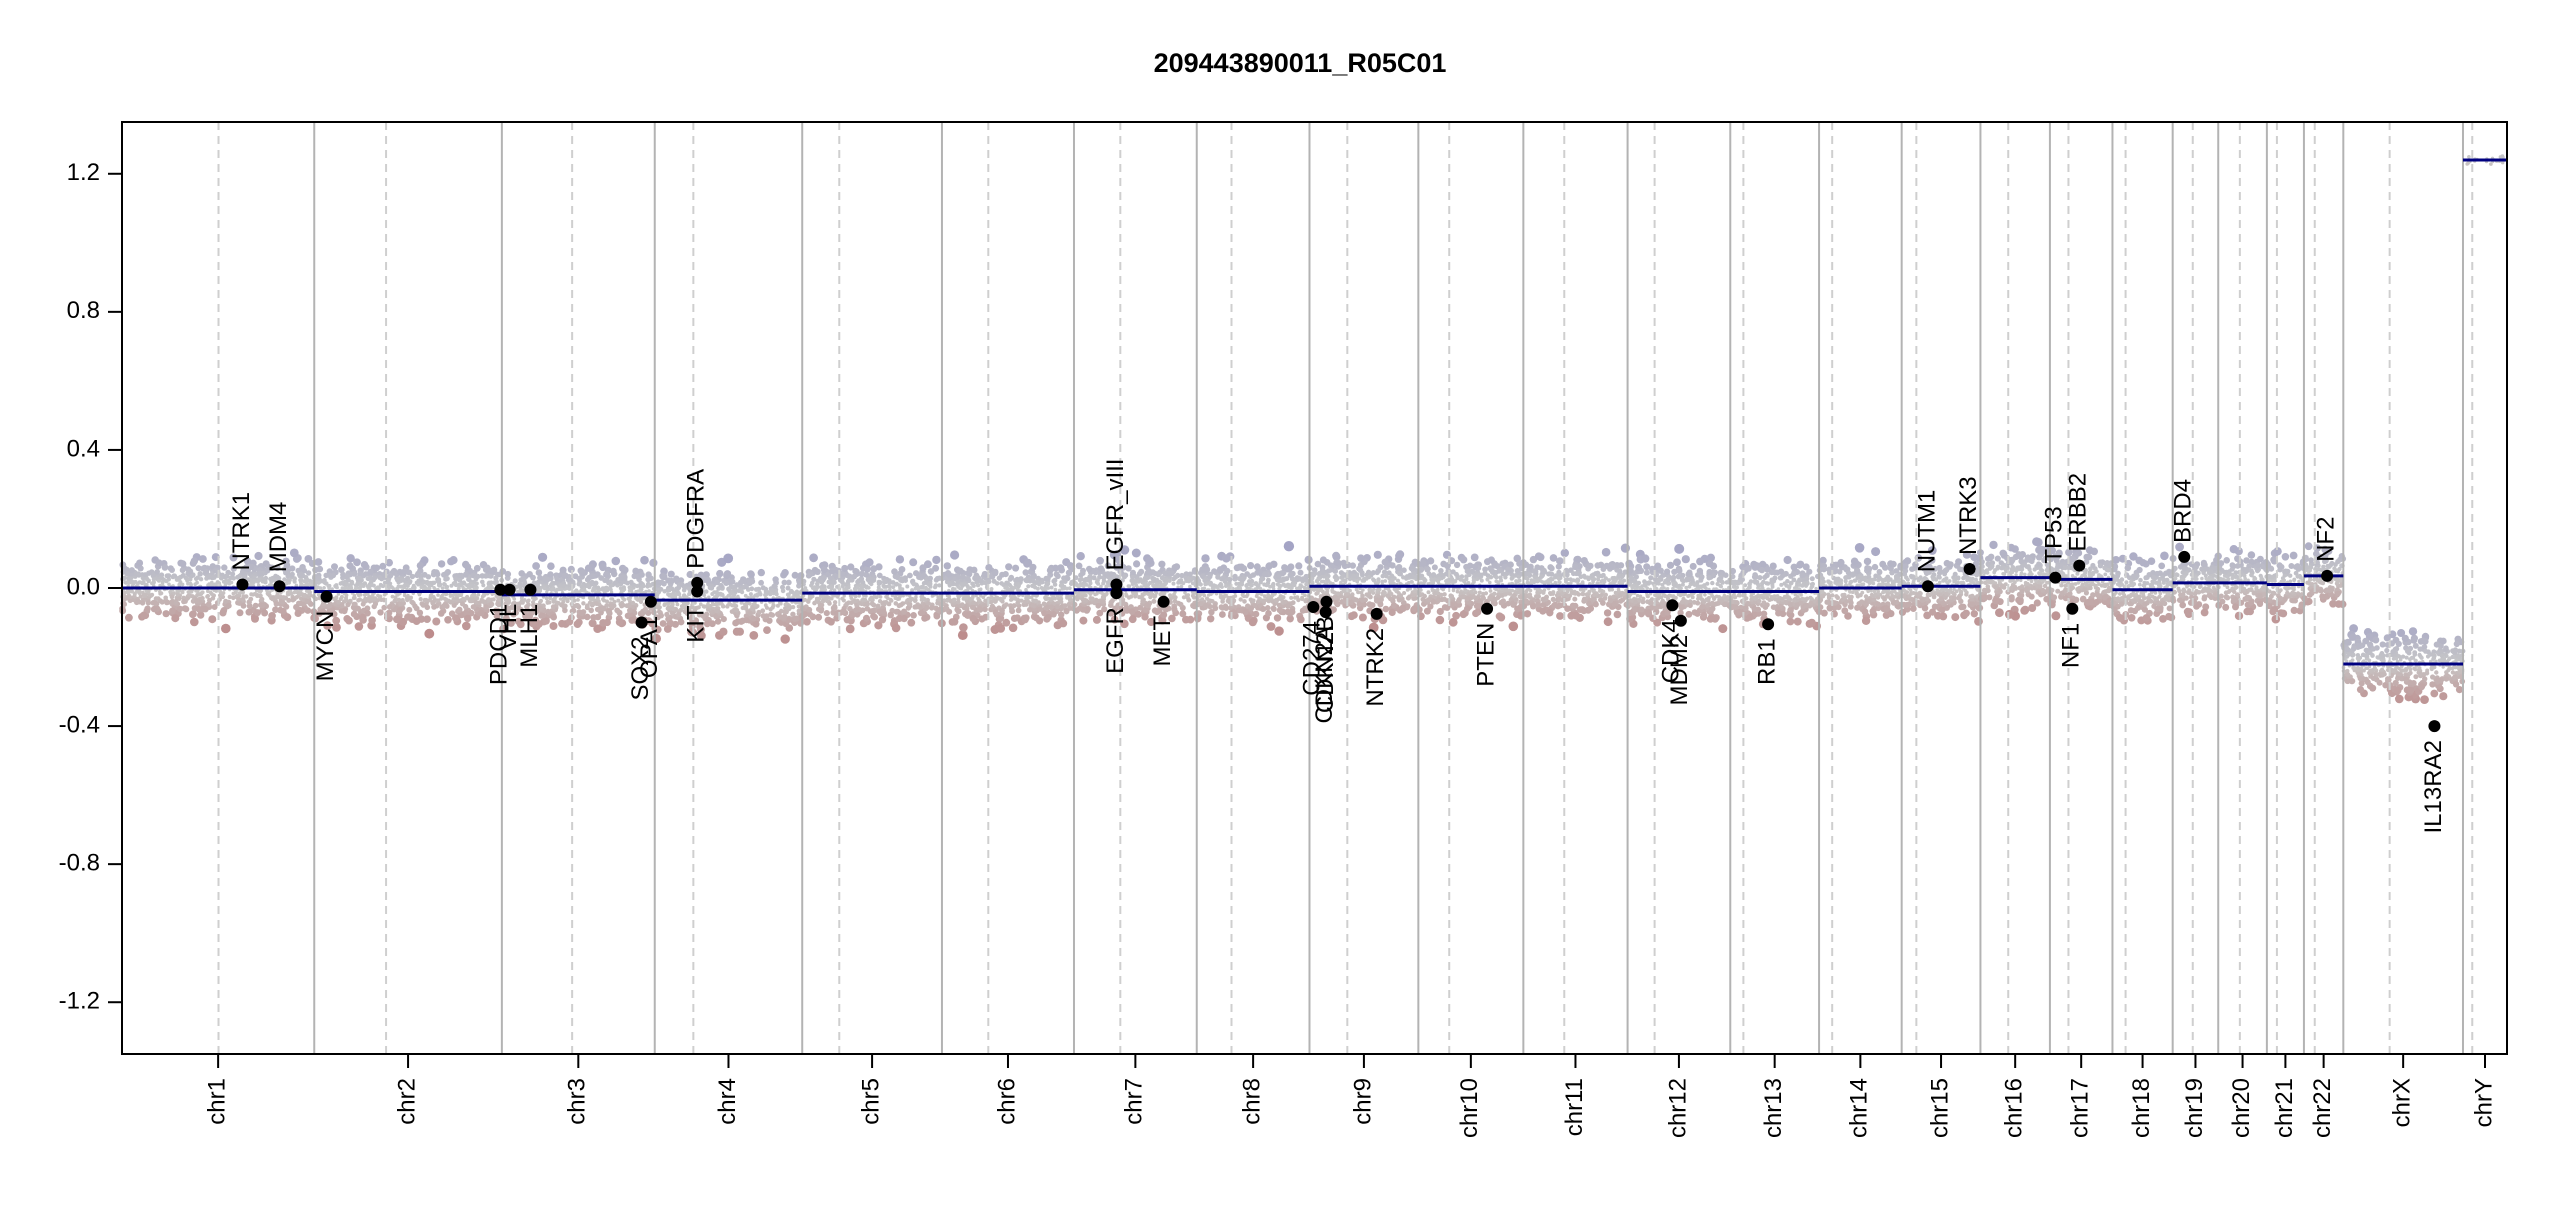 This screenshot has width=2550, height=1205. What do you see at coordinates (2322, 1108) in the screenshot?
I see `x-tick-label: chr22` at bounding box center [2322, 1108].